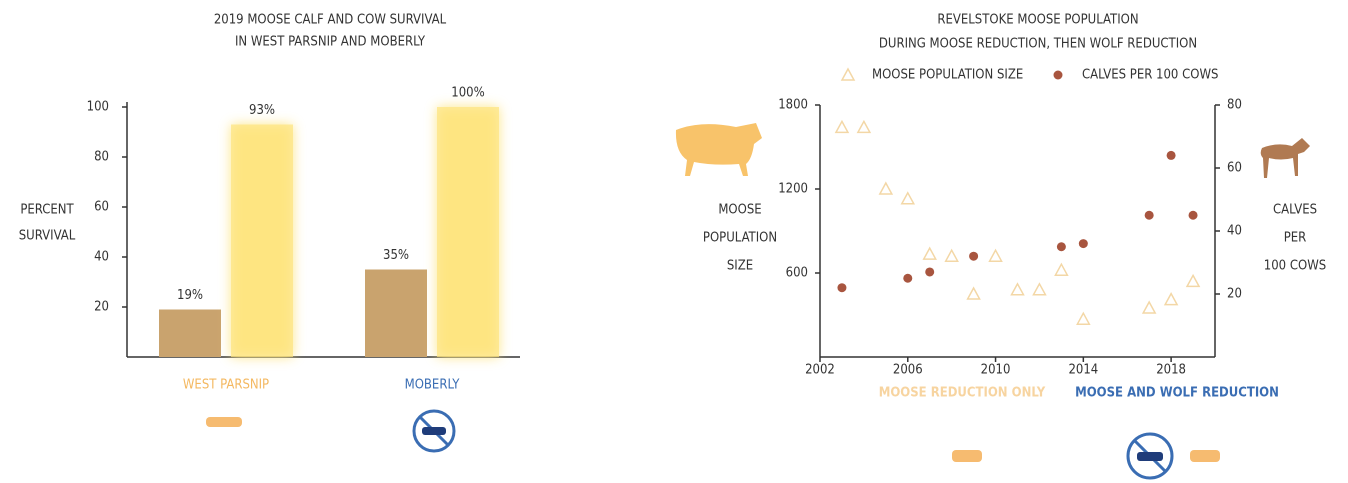  What do you see at coordinates (330, 20) in the screenshot?
I see `chart-title: 2019 MOOSE CALF AND COW SURVIVAL` at bounding box center [330, 20].